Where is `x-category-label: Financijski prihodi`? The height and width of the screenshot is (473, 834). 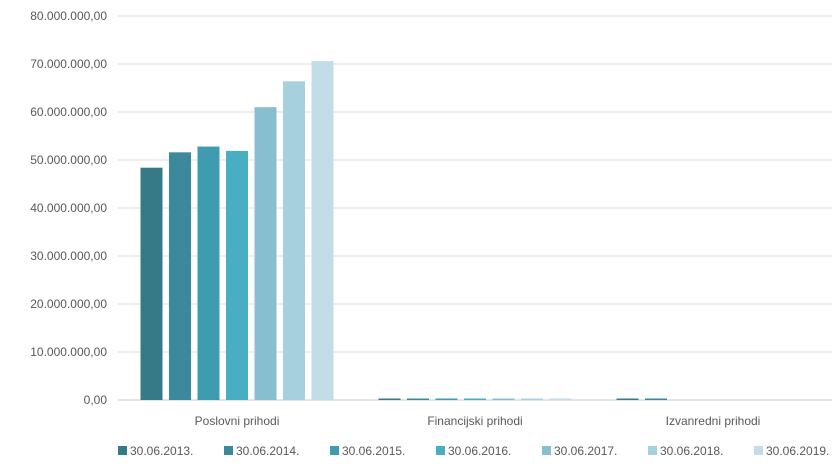
x-category-label: Financijski prihodi is located at coordinates (474, 421).